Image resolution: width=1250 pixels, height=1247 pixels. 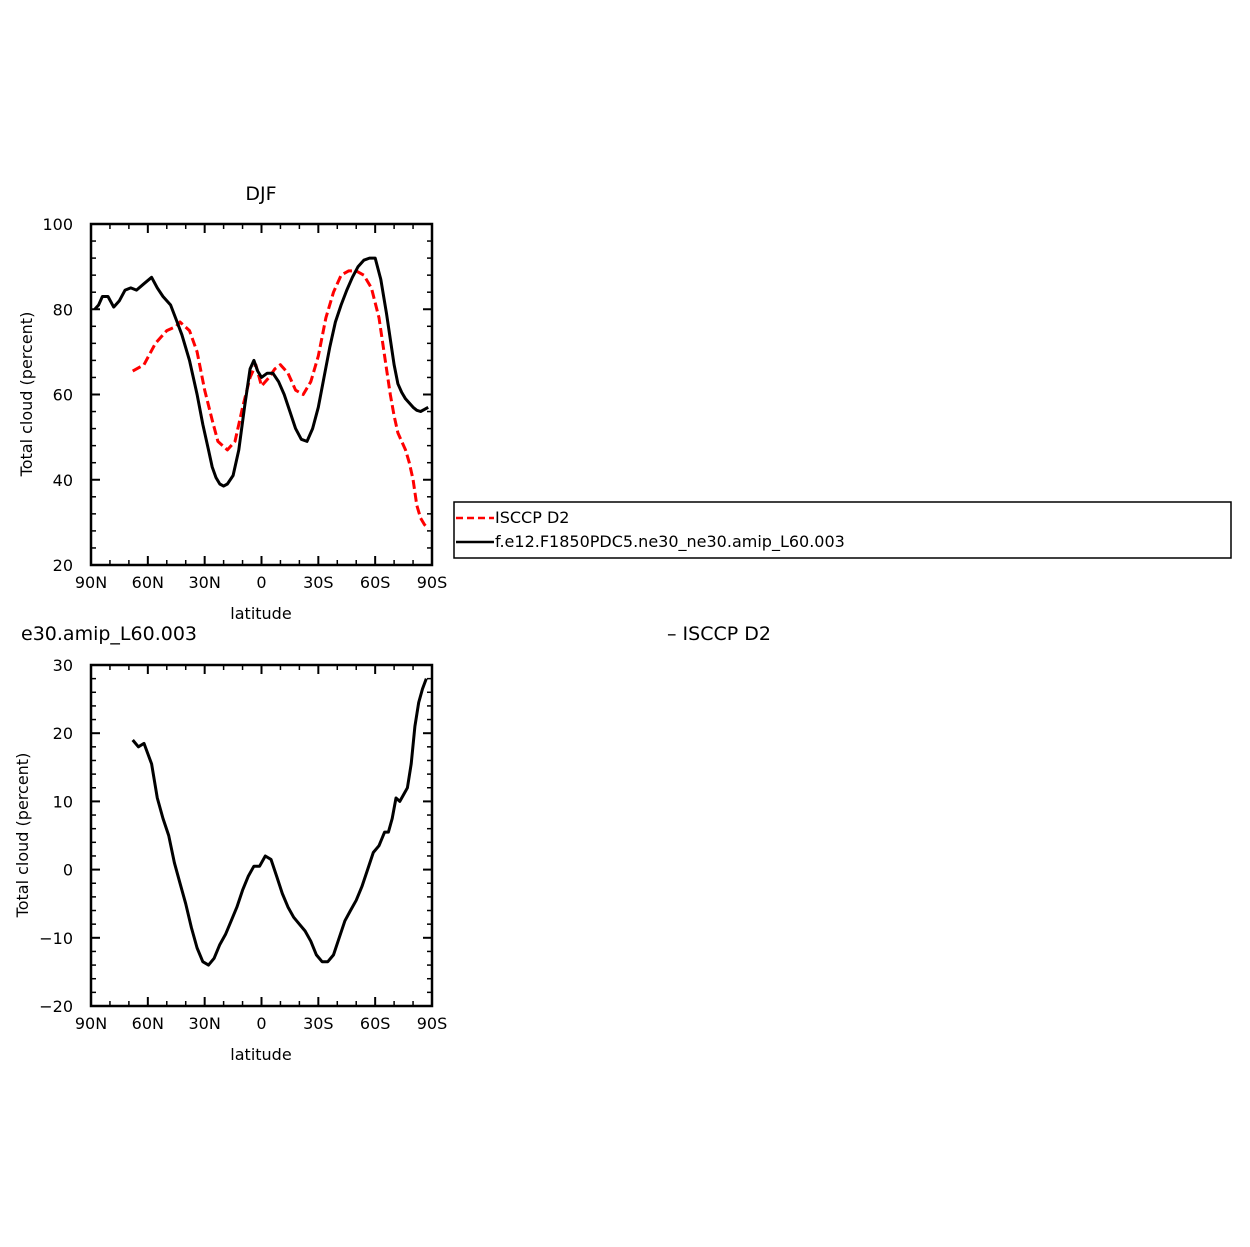 What do you see at coordinates (91, 1023) in the screenshot?
I see `bottom-chart-x-tick-label: 90N` at bounding box center [91, 1023].